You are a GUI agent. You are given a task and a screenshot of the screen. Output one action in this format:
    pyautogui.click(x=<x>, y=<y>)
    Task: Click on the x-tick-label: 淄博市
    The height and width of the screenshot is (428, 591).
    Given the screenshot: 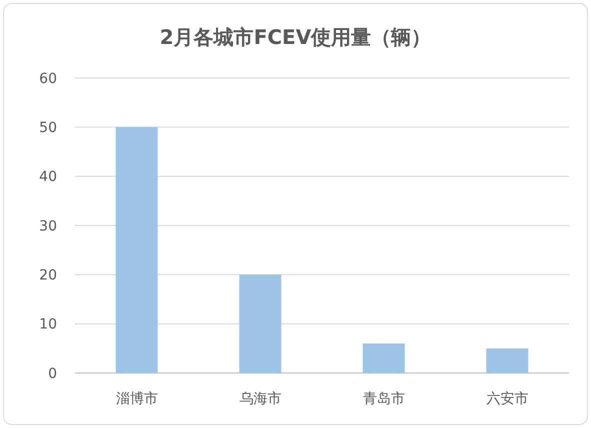 What is the action you would take?
    pyautogui.click(x=137, y=399)
    